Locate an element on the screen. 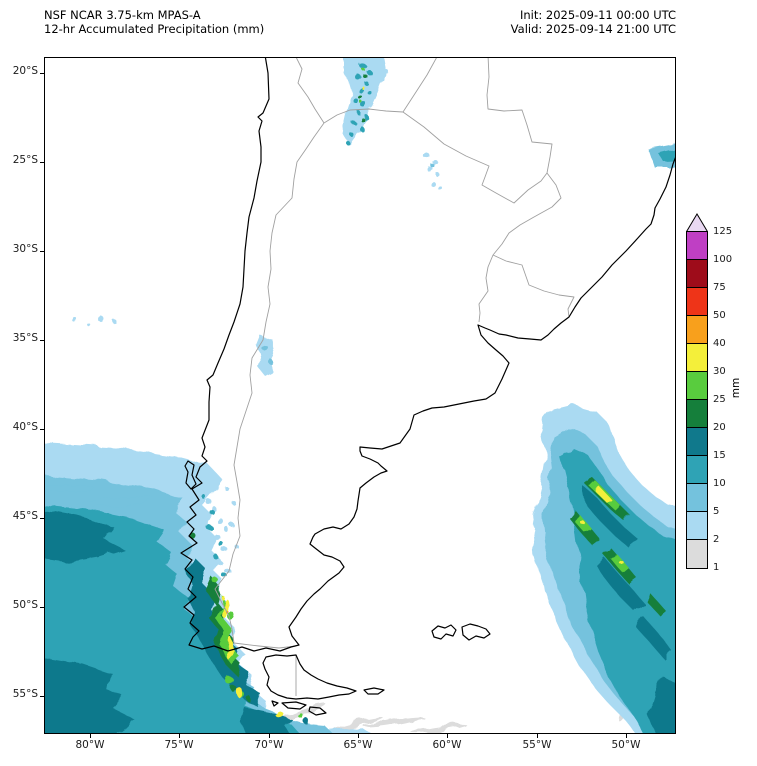  colorbar-tick-label: 5 is located at coordinates (716, 511).